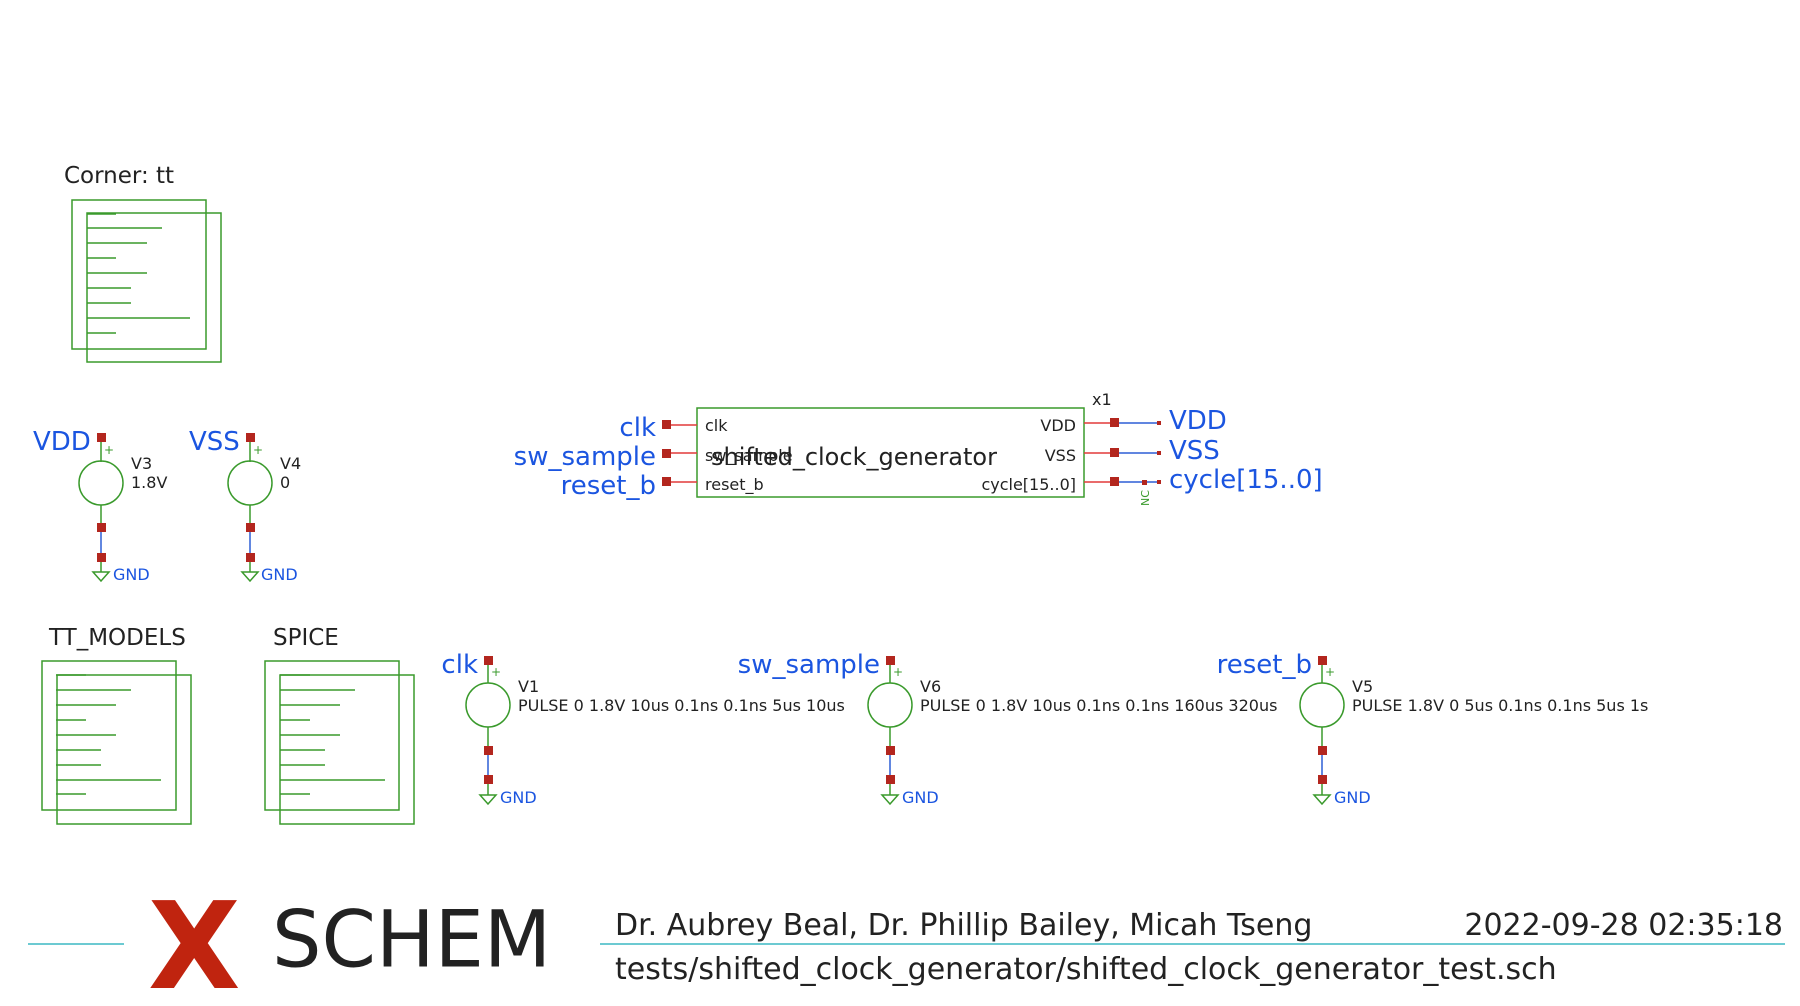  I want to click on net-label-cycle: cycle[15..0], so click(1246, 480).